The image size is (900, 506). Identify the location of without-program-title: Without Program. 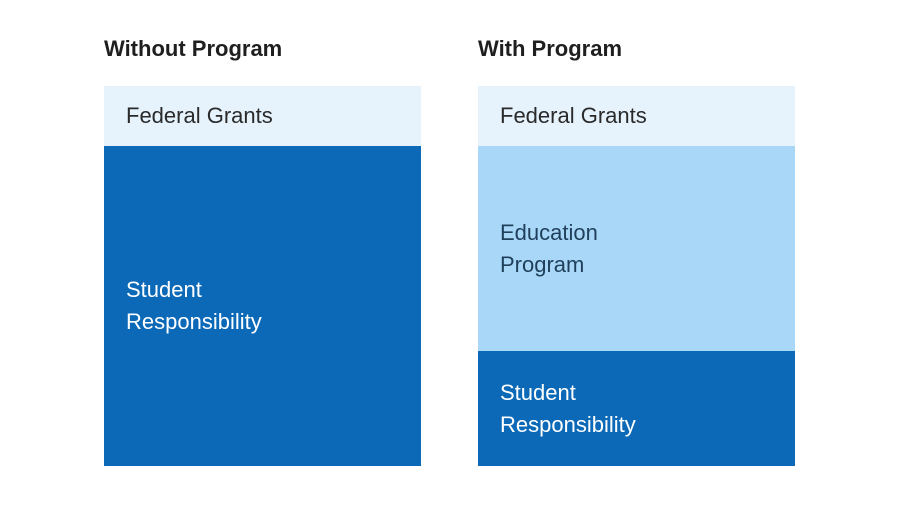
(193, 48).